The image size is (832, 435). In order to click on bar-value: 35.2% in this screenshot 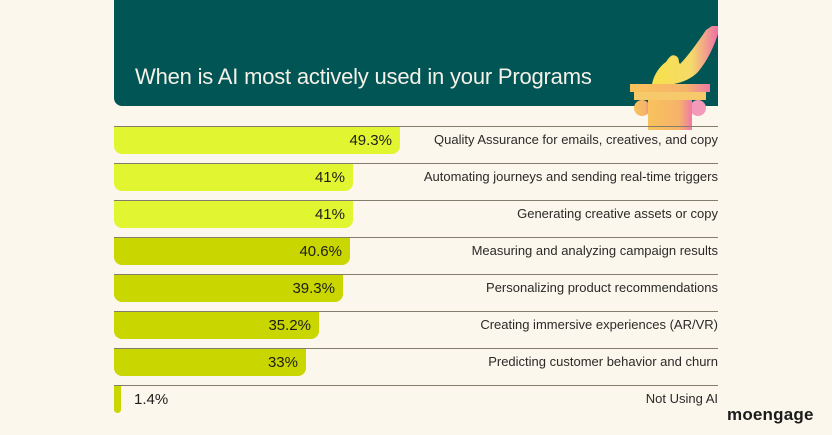, I will do `click(289, 325)`.